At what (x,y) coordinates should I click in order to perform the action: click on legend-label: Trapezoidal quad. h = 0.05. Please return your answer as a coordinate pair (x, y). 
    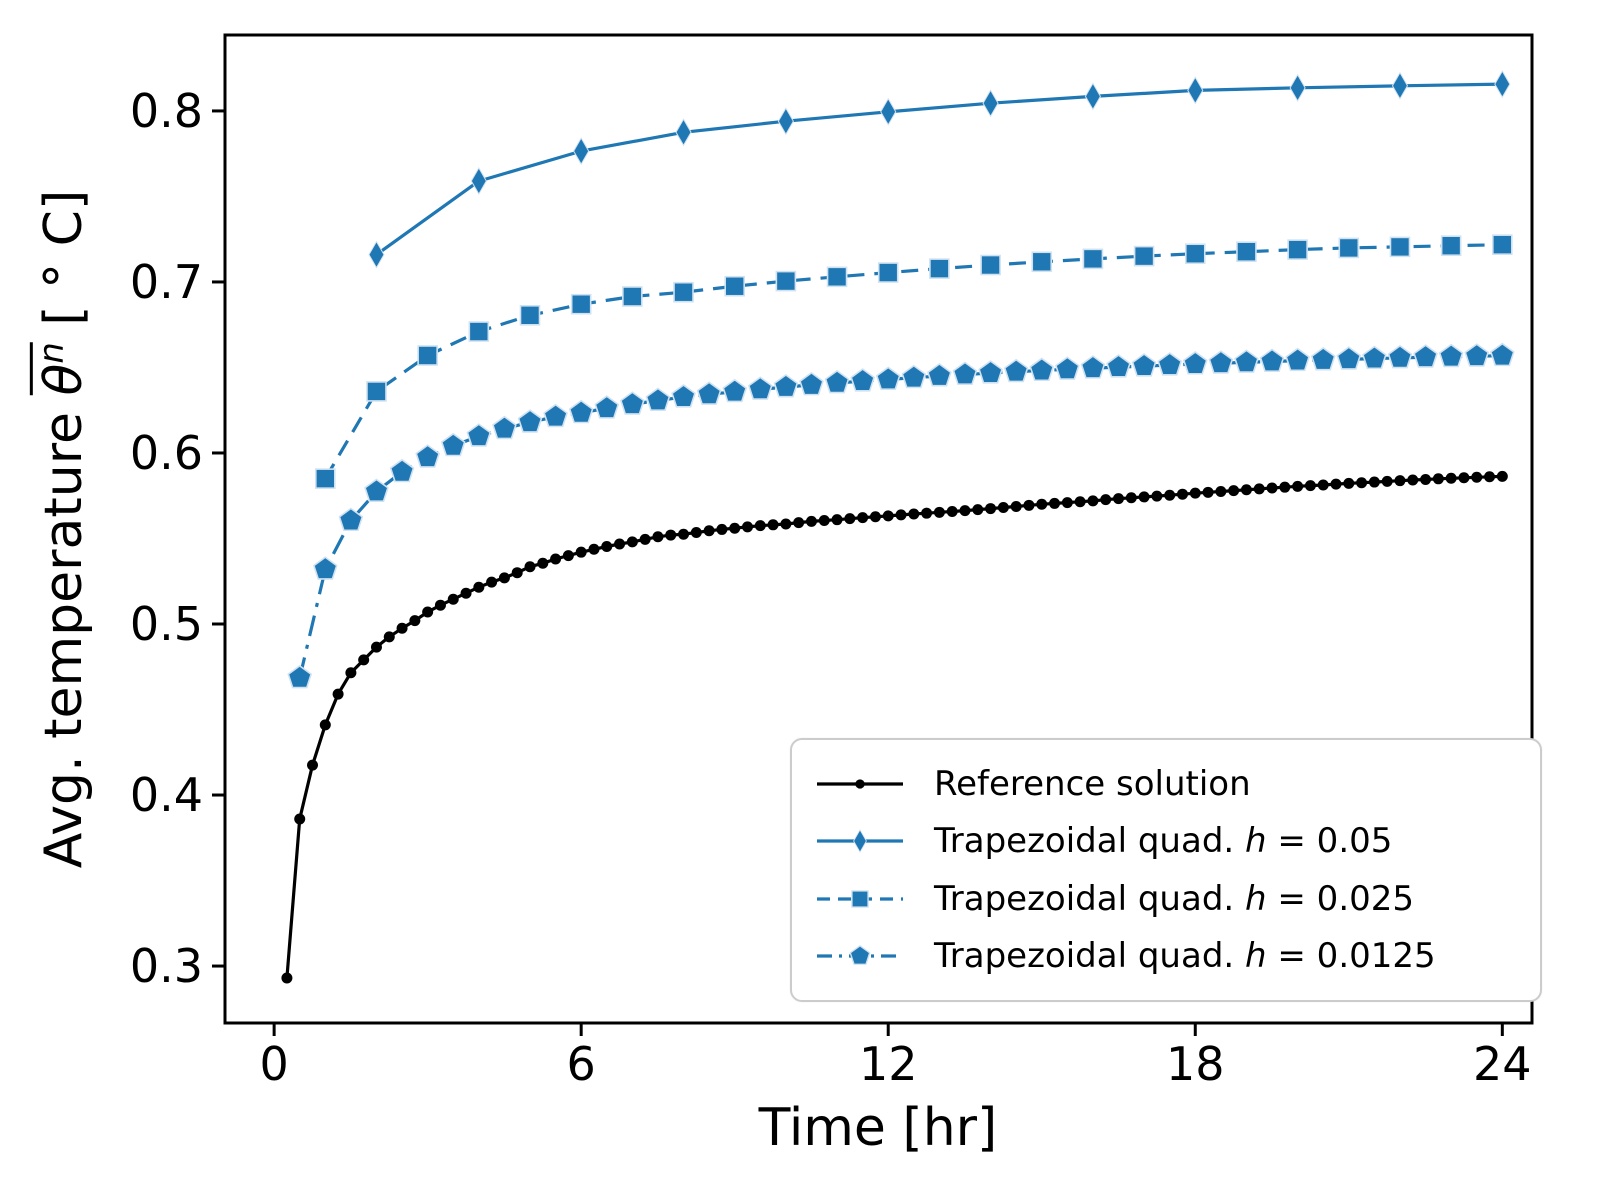
    Looking at the image, I should click on (1163, 841).